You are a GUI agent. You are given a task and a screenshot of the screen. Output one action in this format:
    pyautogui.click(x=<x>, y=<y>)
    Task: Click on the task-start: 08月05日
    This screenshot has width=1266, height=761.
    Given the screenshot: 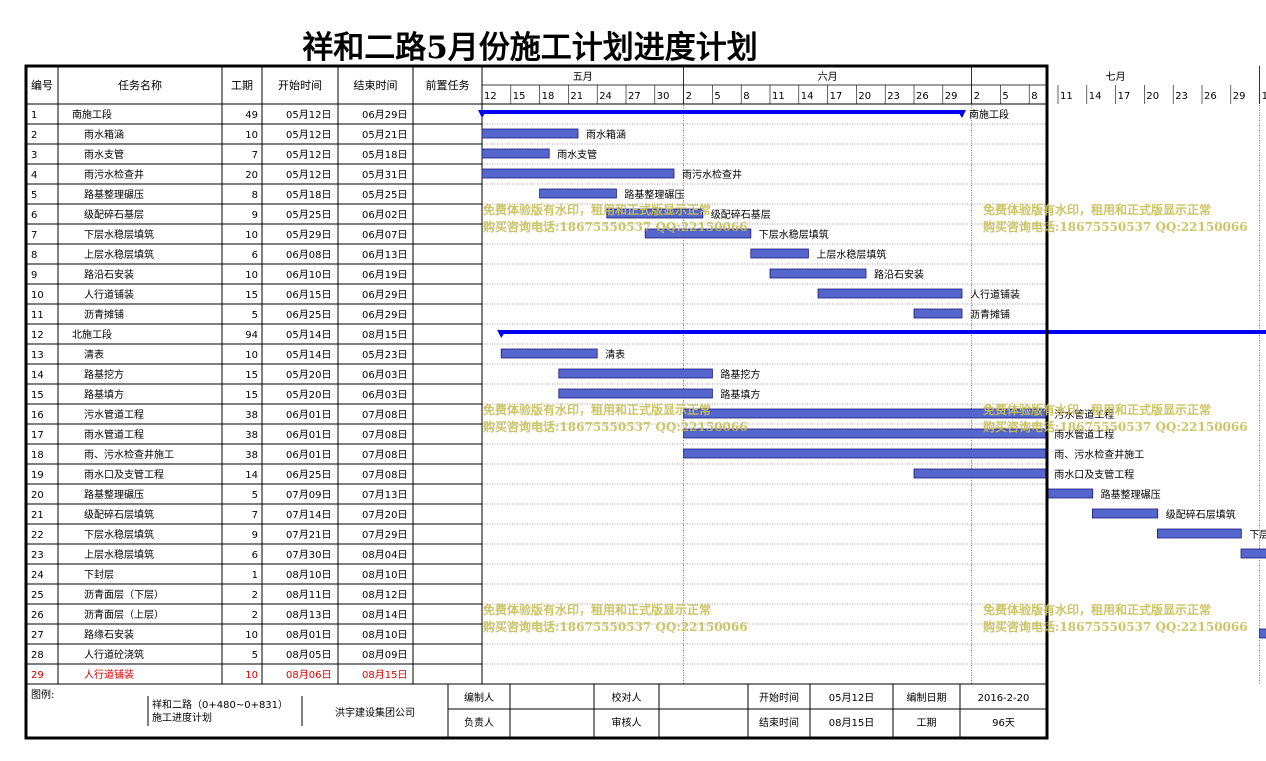 What is the action you would take?
    pyautogui.click(x=308, y=655)
    